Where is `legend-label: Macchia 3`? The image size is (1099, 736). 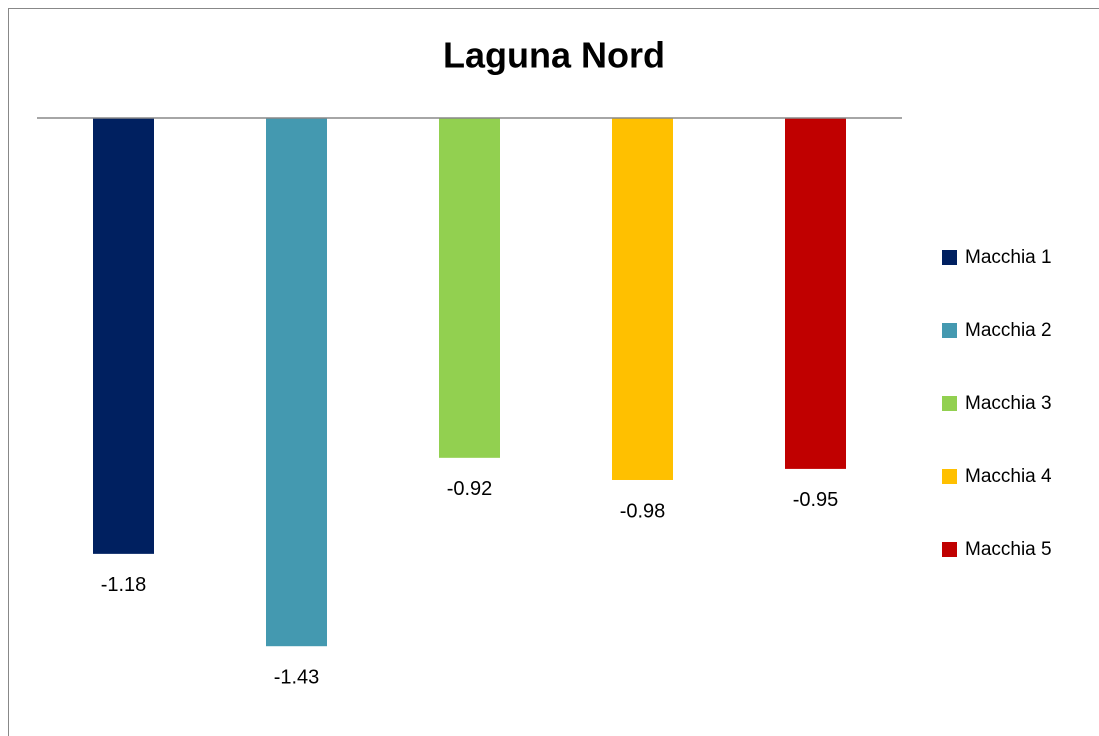
legend-label: Macchia 3 is located at coordinates (1008, 403).